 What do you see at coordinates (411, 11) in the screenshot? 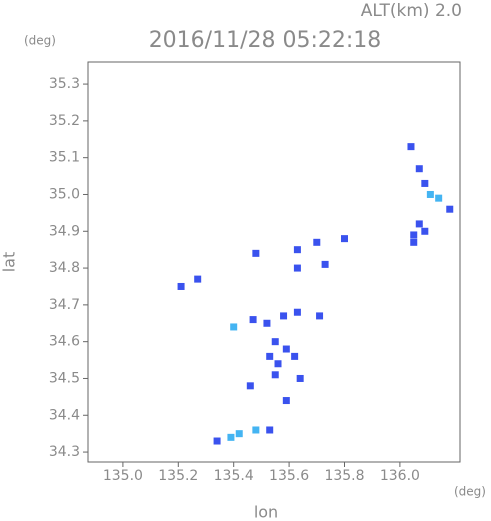
I see `altitude-label: ALT(km) 2.0` at bounding box center [411, 11].